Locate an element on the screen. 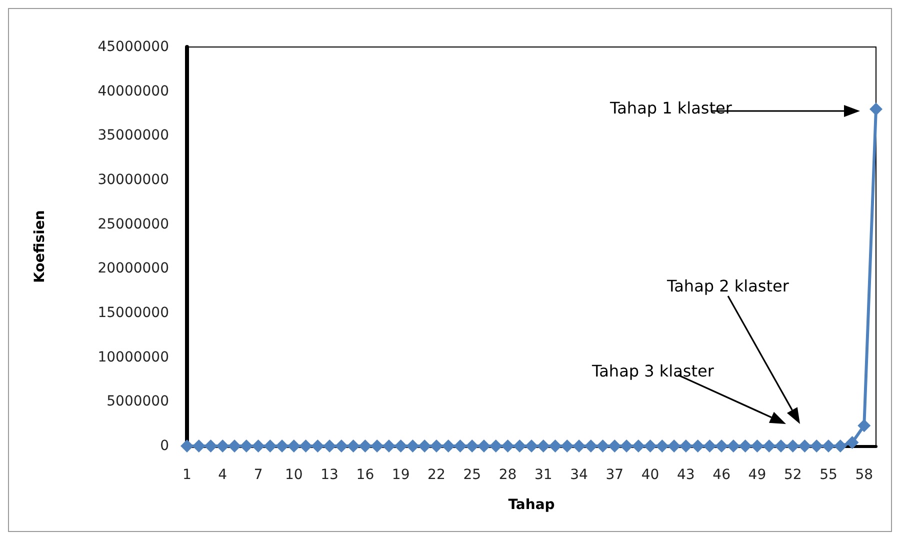  annotation: Tahap 1 klaster is located at coordinates (670, 108).